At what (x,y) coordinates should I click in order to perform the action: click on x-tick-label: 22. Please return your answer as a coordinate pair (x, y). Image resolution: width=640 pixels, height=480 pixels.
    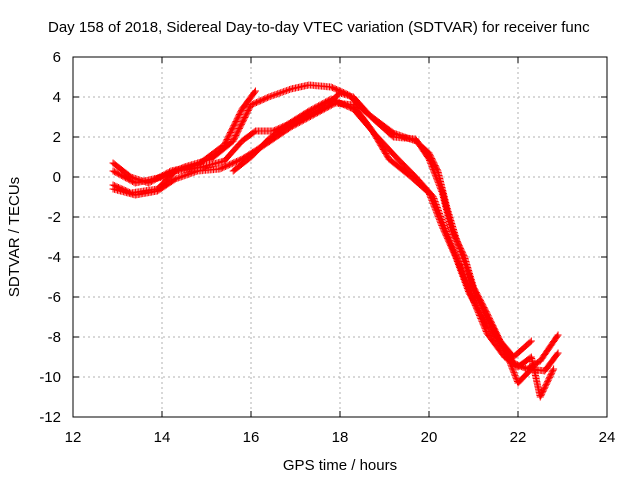
    Looking at the image, I should click on (518, 437).